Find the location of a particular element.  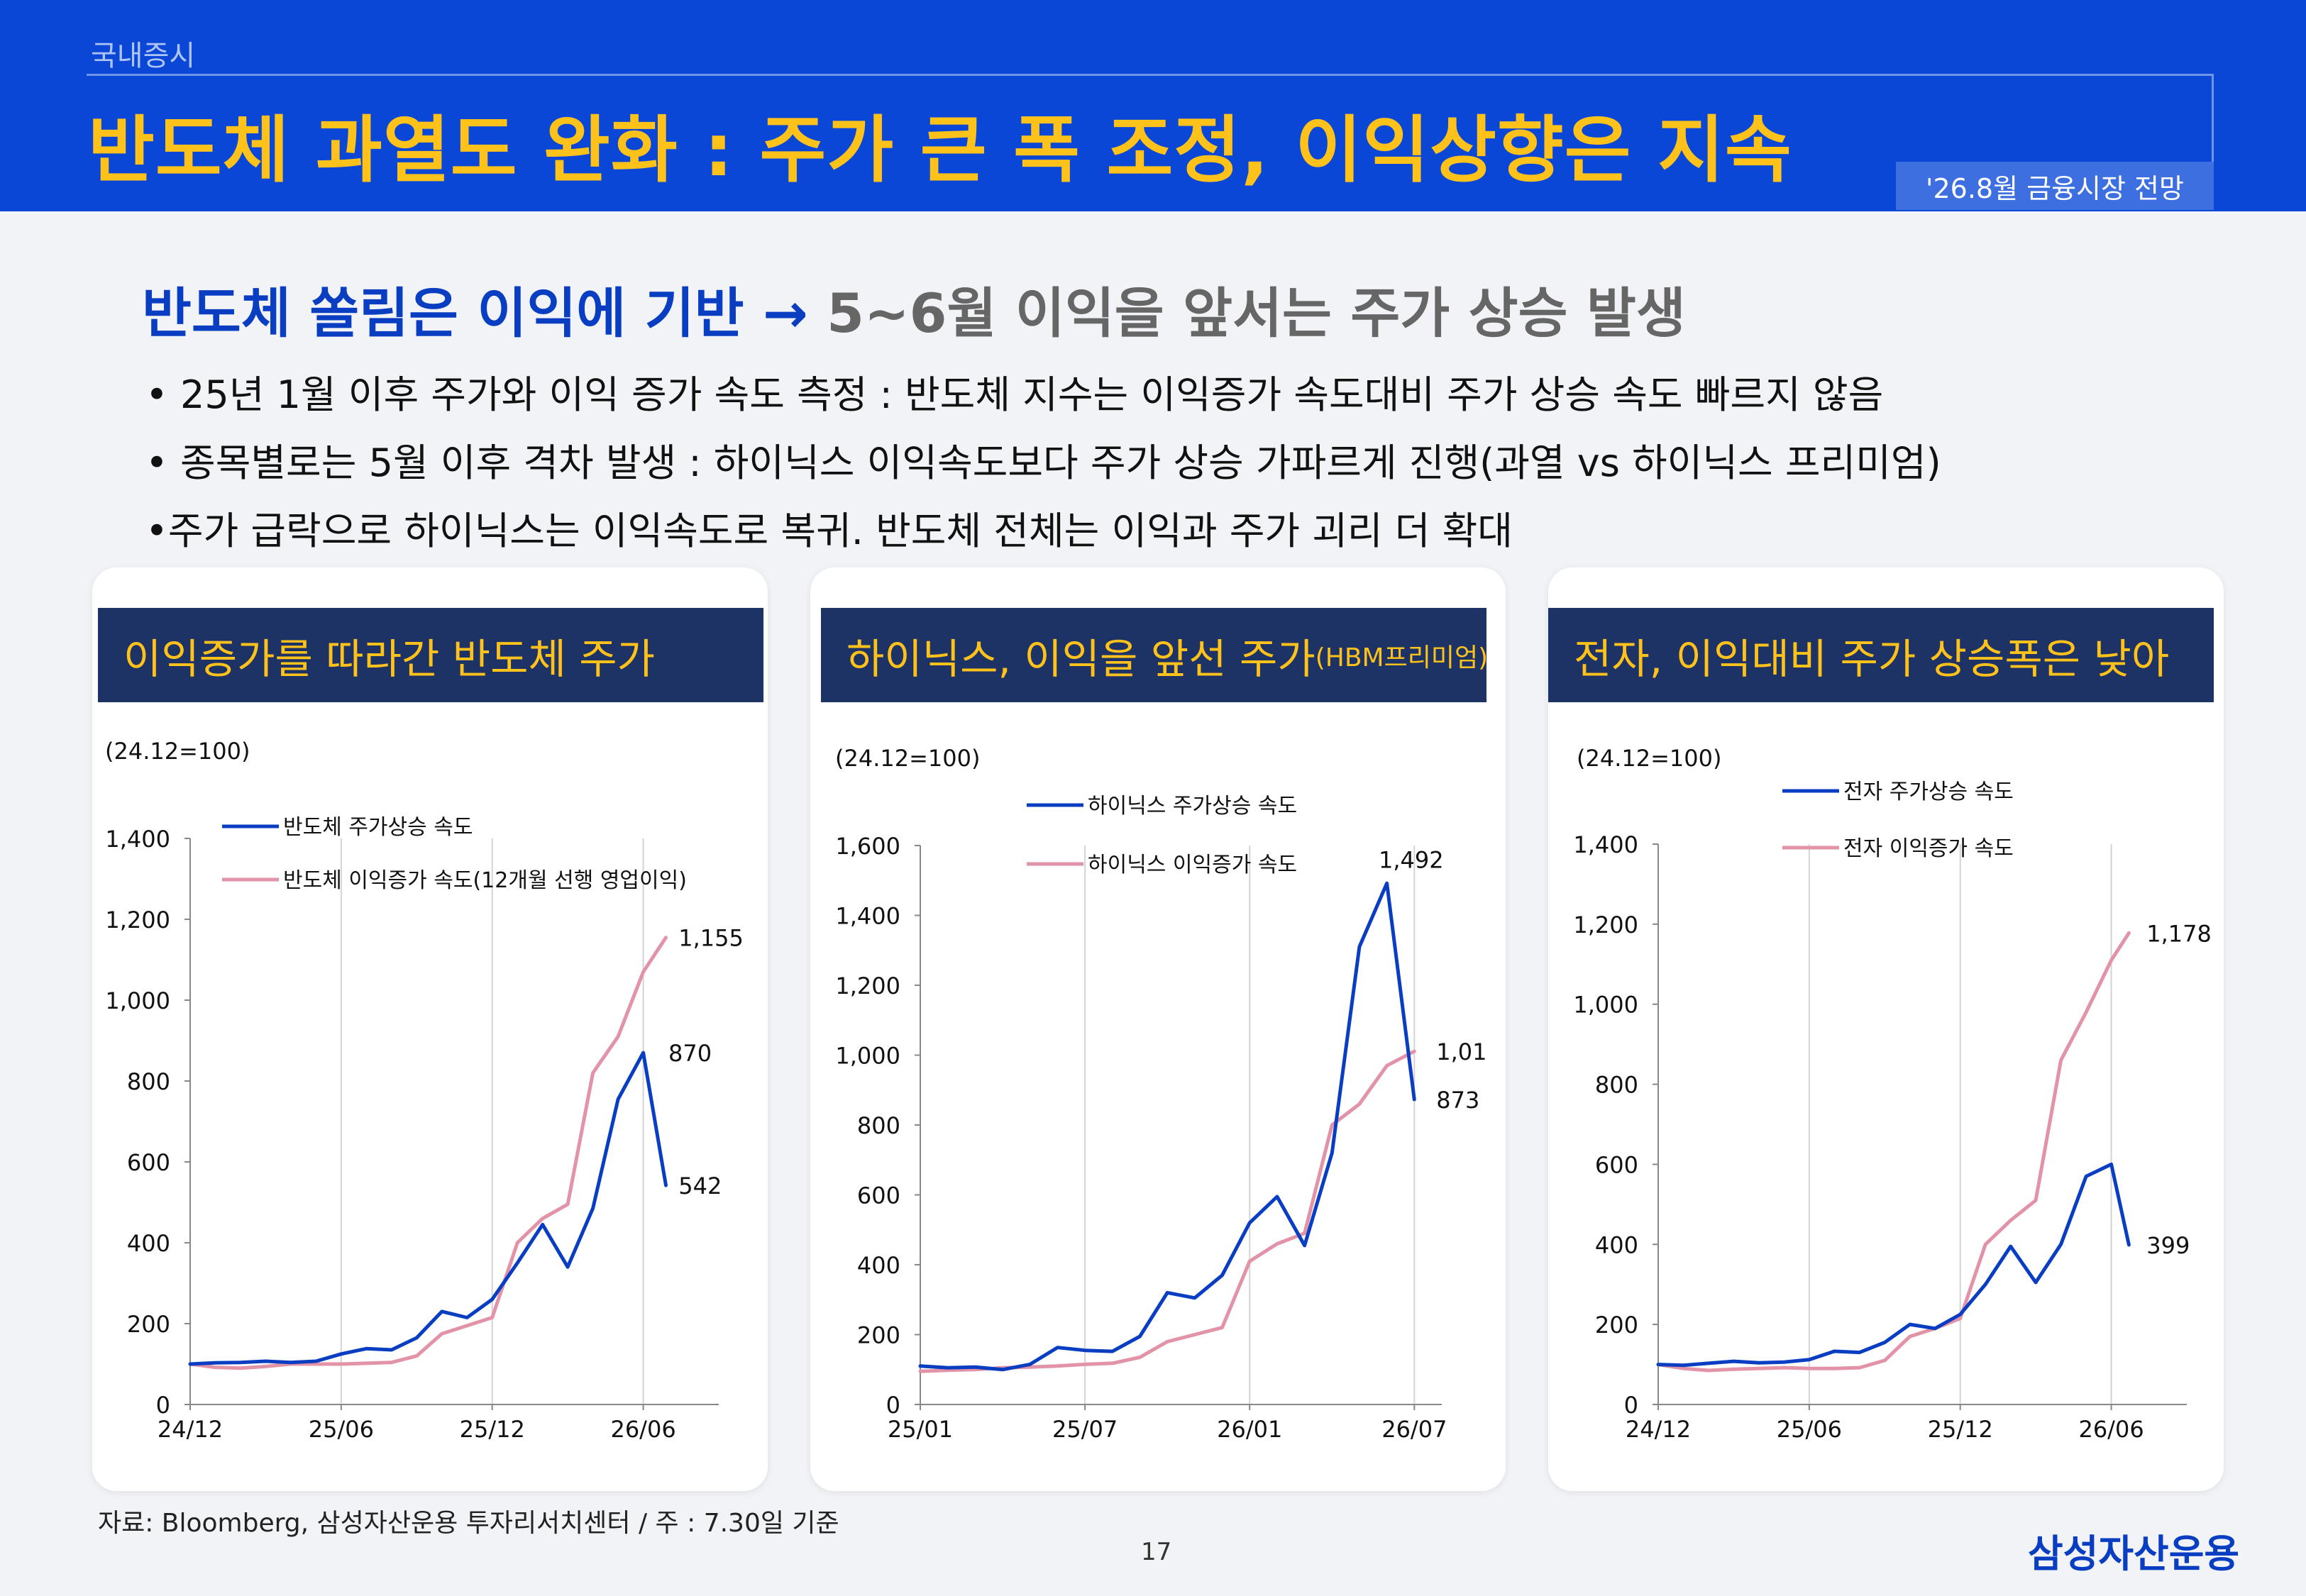

chart-title-1: 이익증가를 따라간 반도체 주가 is located at coordinates (431, 655).